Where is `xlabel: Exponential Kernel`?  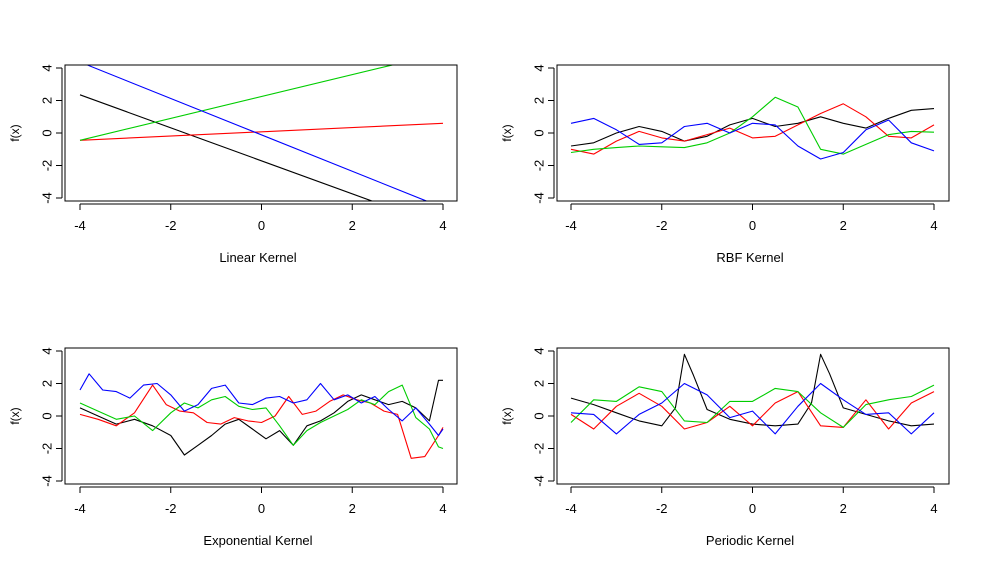 xlabel: Exponential Kernel is located at coordinates (257, 540).